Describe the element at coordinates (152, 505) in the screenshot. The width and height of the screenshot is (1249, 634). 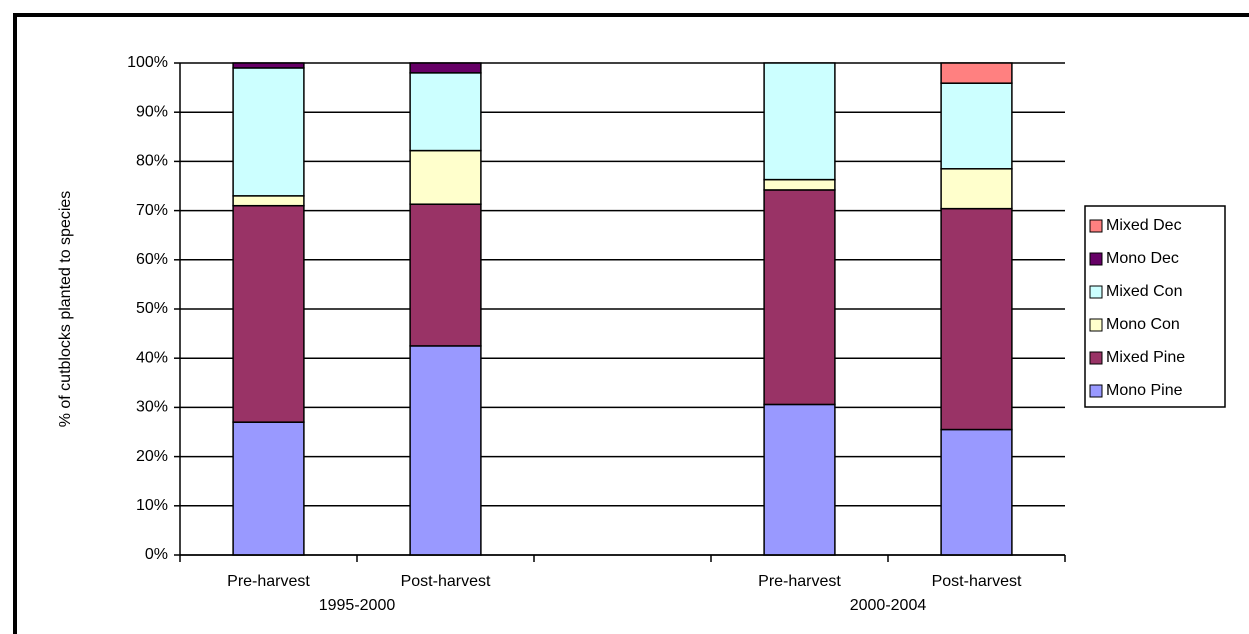
I see `y-tick-label: 10%` at that location.